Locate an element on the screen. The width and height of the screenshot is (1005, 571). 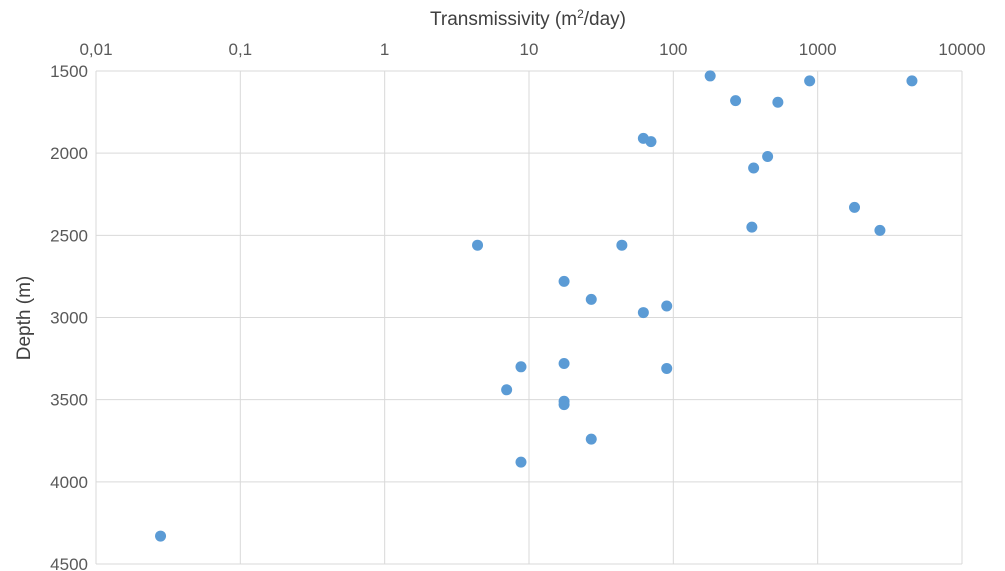
x-axis-ticks: 0,01 0,1 1 10 100 1000 10000 is located at coordinates (532, 49).